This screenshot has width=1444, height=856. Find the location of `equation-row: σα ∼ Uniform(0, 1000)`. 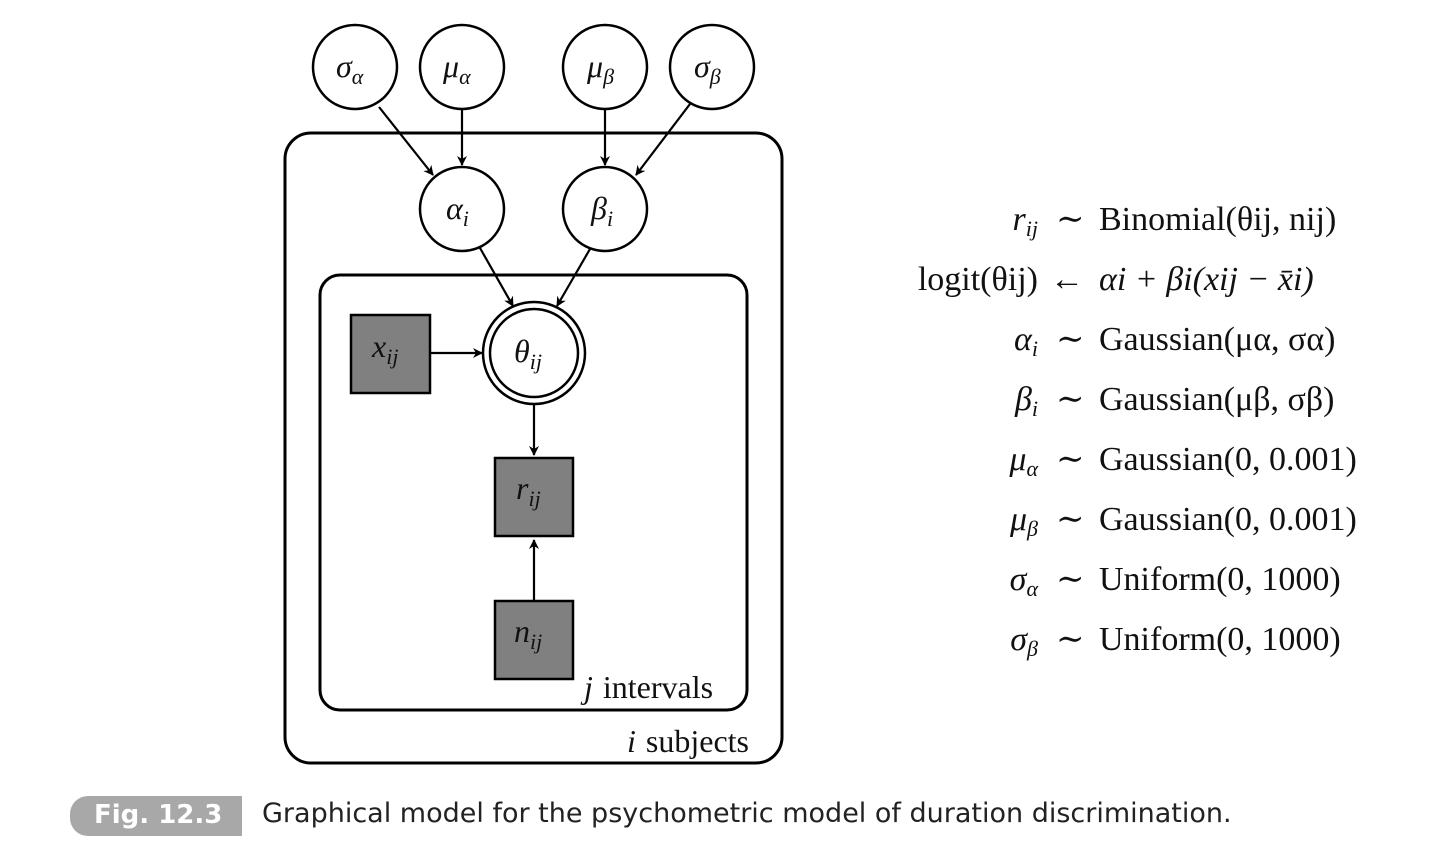

equation-row: σα ∼ Uniform(0, 1000) is located at coordinates (1175, 581).